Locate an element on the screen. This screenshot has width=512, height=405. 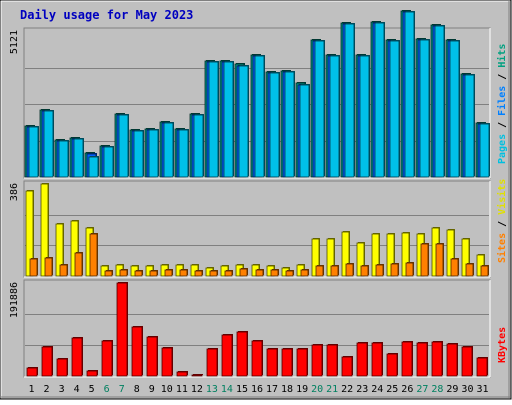
x-tick-label: 9 is located at coordinates (152, 389).